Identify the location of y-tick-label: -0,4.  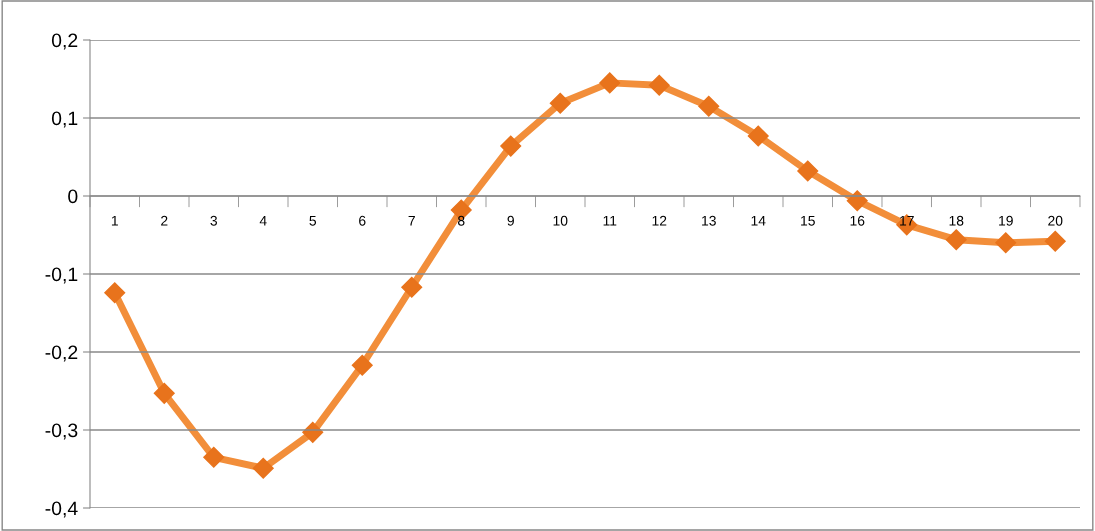
(61, 509).